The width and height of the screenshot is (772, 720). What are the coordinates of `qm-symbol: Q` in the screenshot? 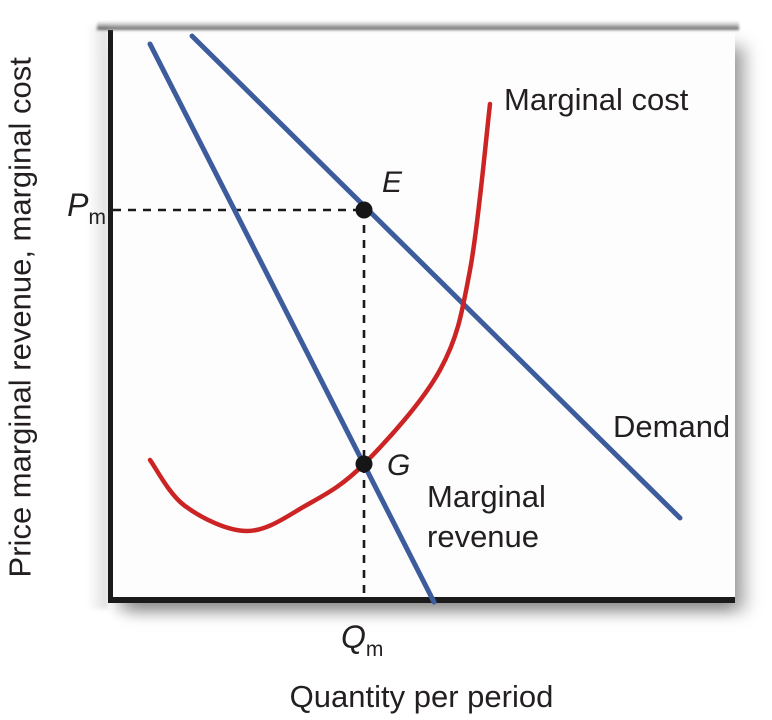 It's located at (353, 637).